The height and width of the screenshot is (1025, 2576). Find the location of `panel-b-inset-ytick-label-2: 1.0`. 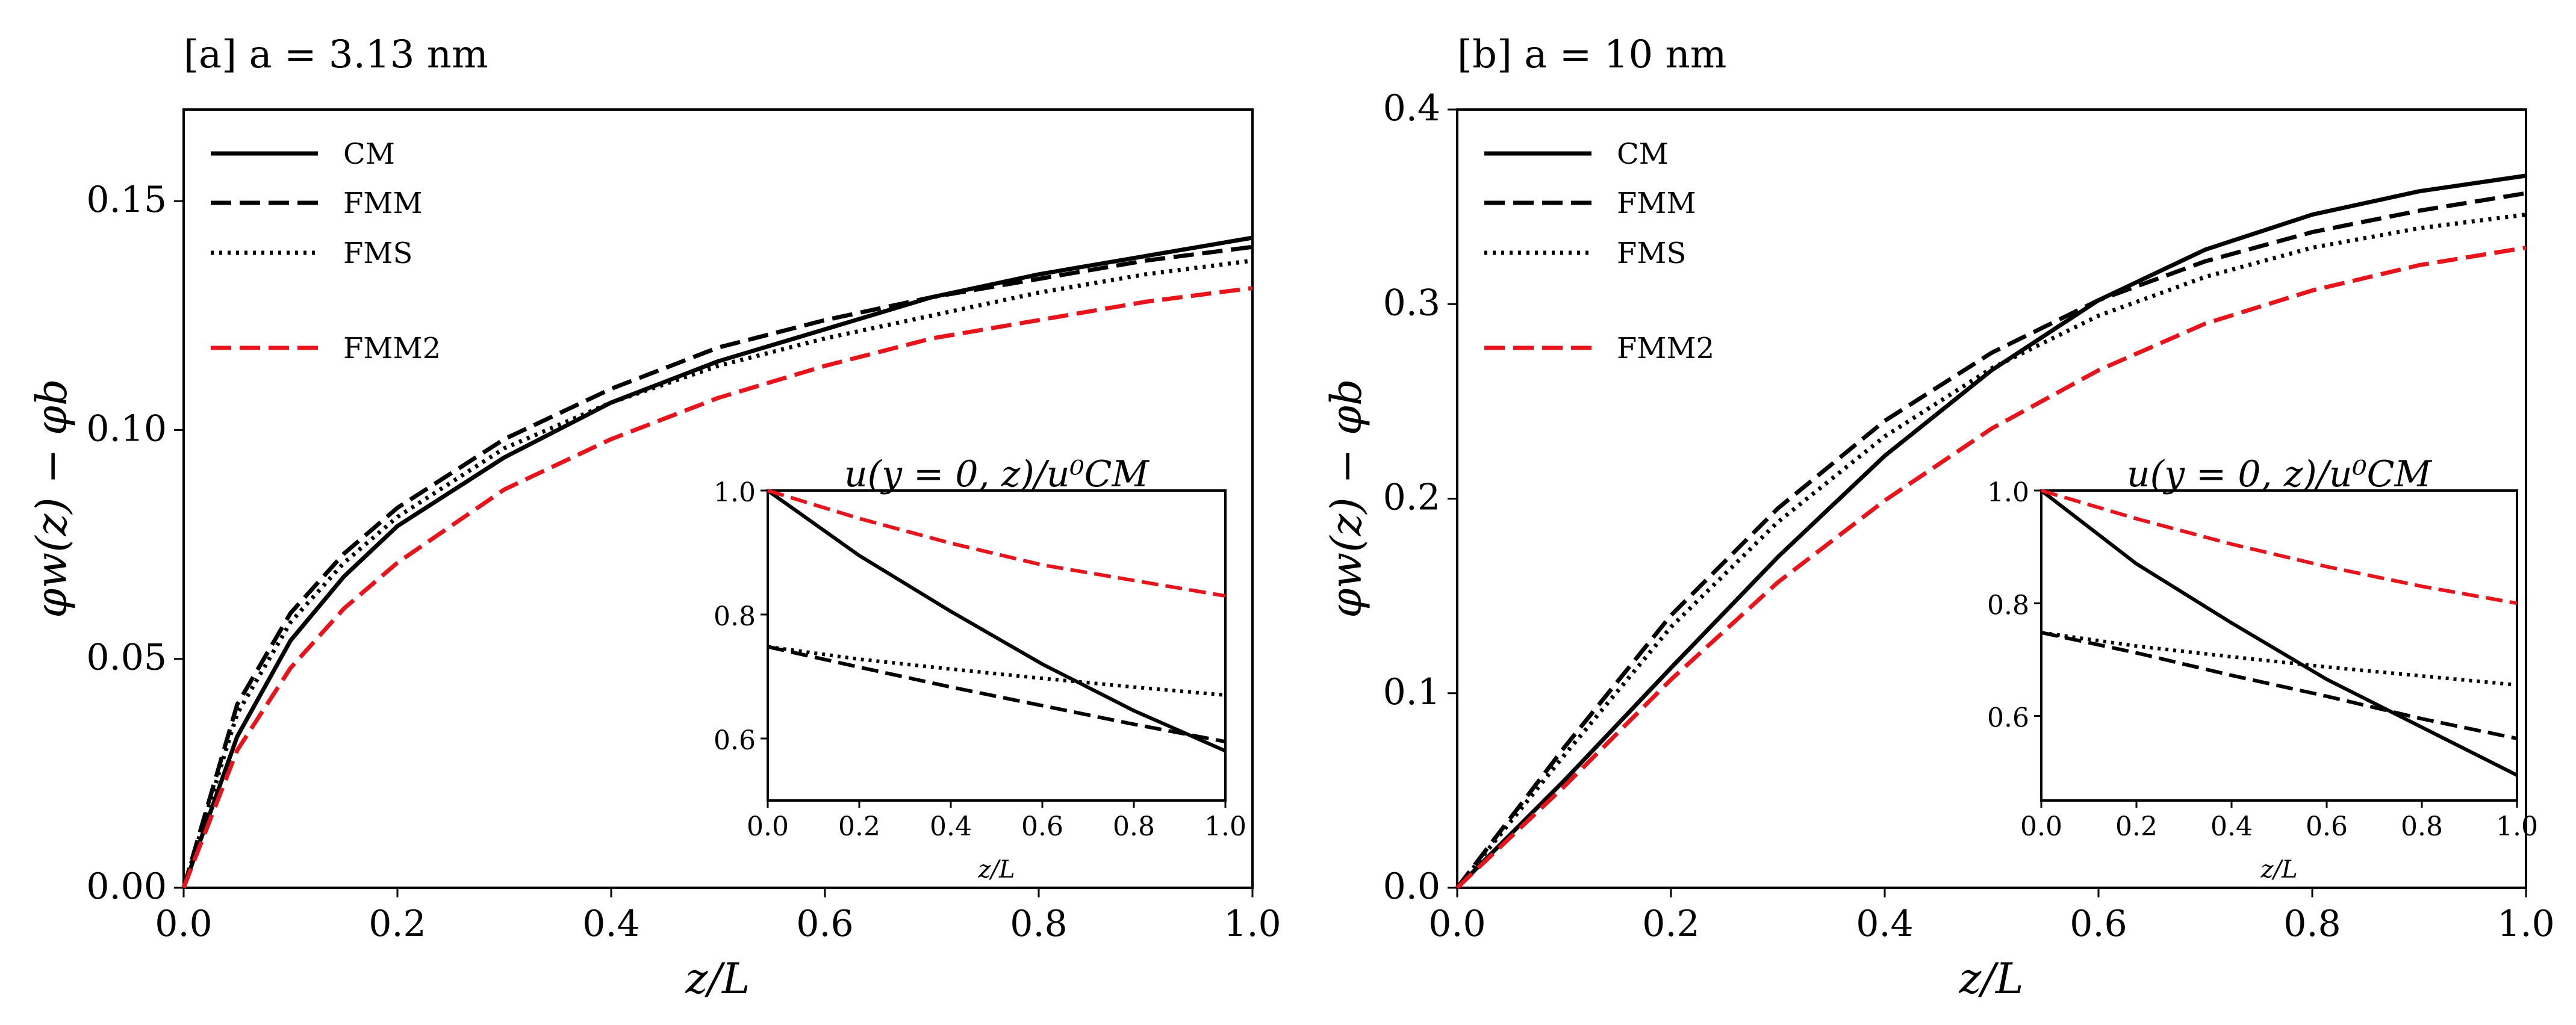

panel-b-inset-ytick-label-2: 1.0 is located at coordinates (2008, 492).